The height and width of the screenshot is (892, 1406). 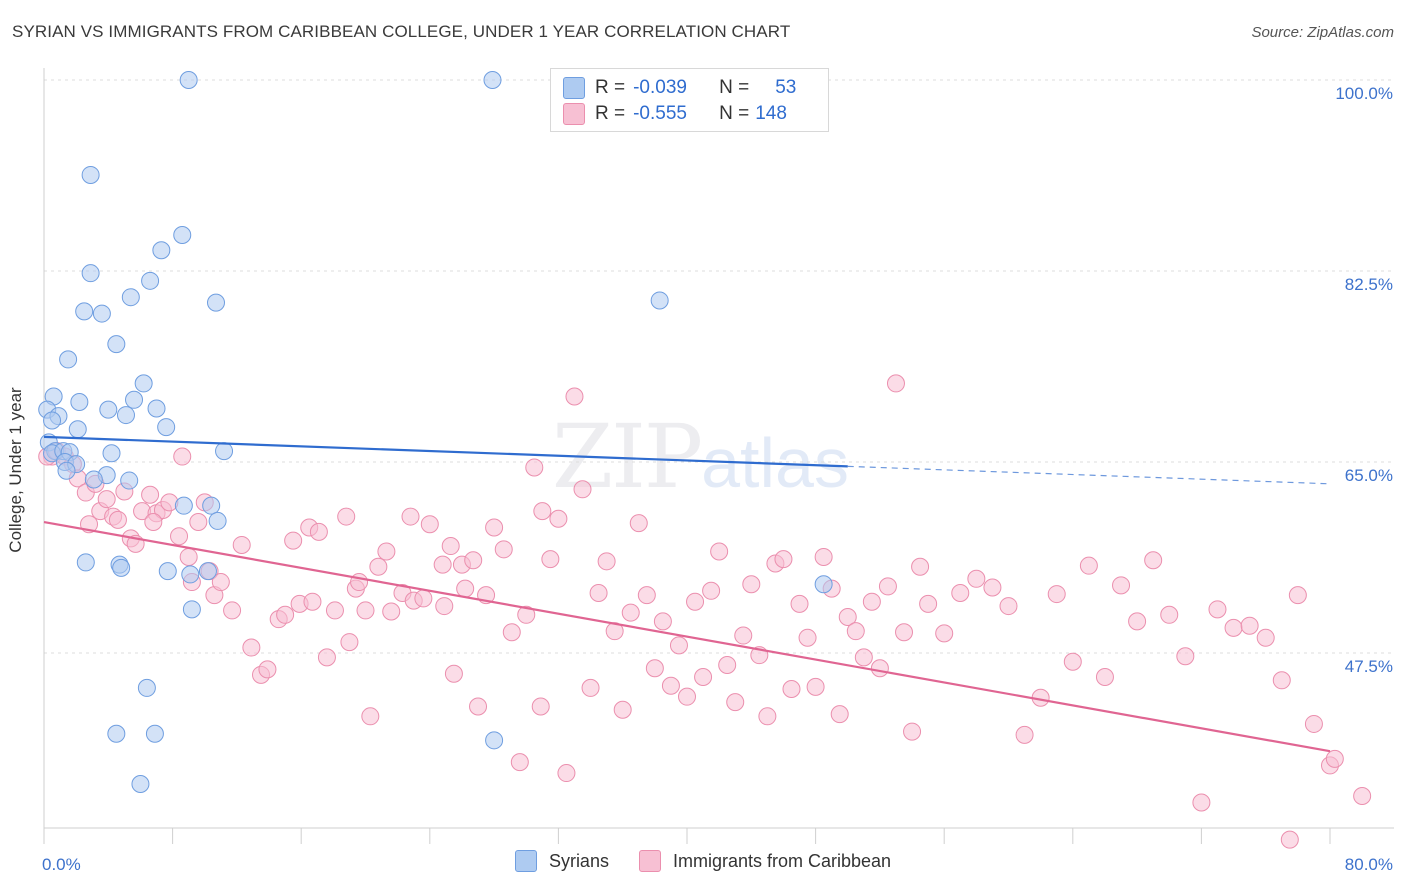 What do you see at coordinates (1322, 32) in the screenshot?
I see `source-label: Source: ZipAtlas.com` at bounding box center [1322, 32].